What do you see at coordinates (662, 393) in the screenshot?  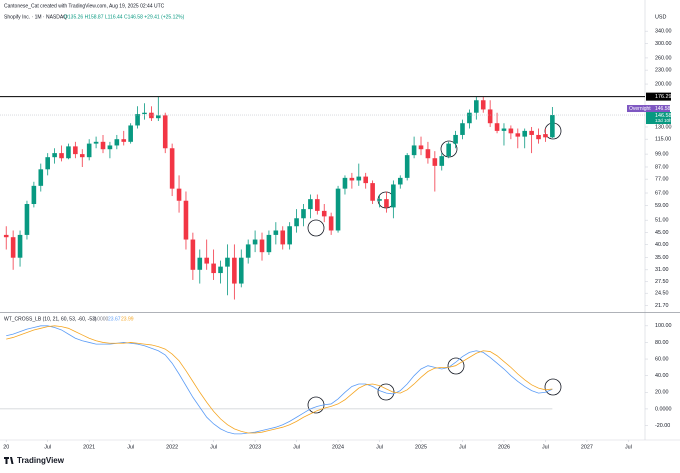 I see `y-tick-label: 20.00` at bounding box center [662, 393].